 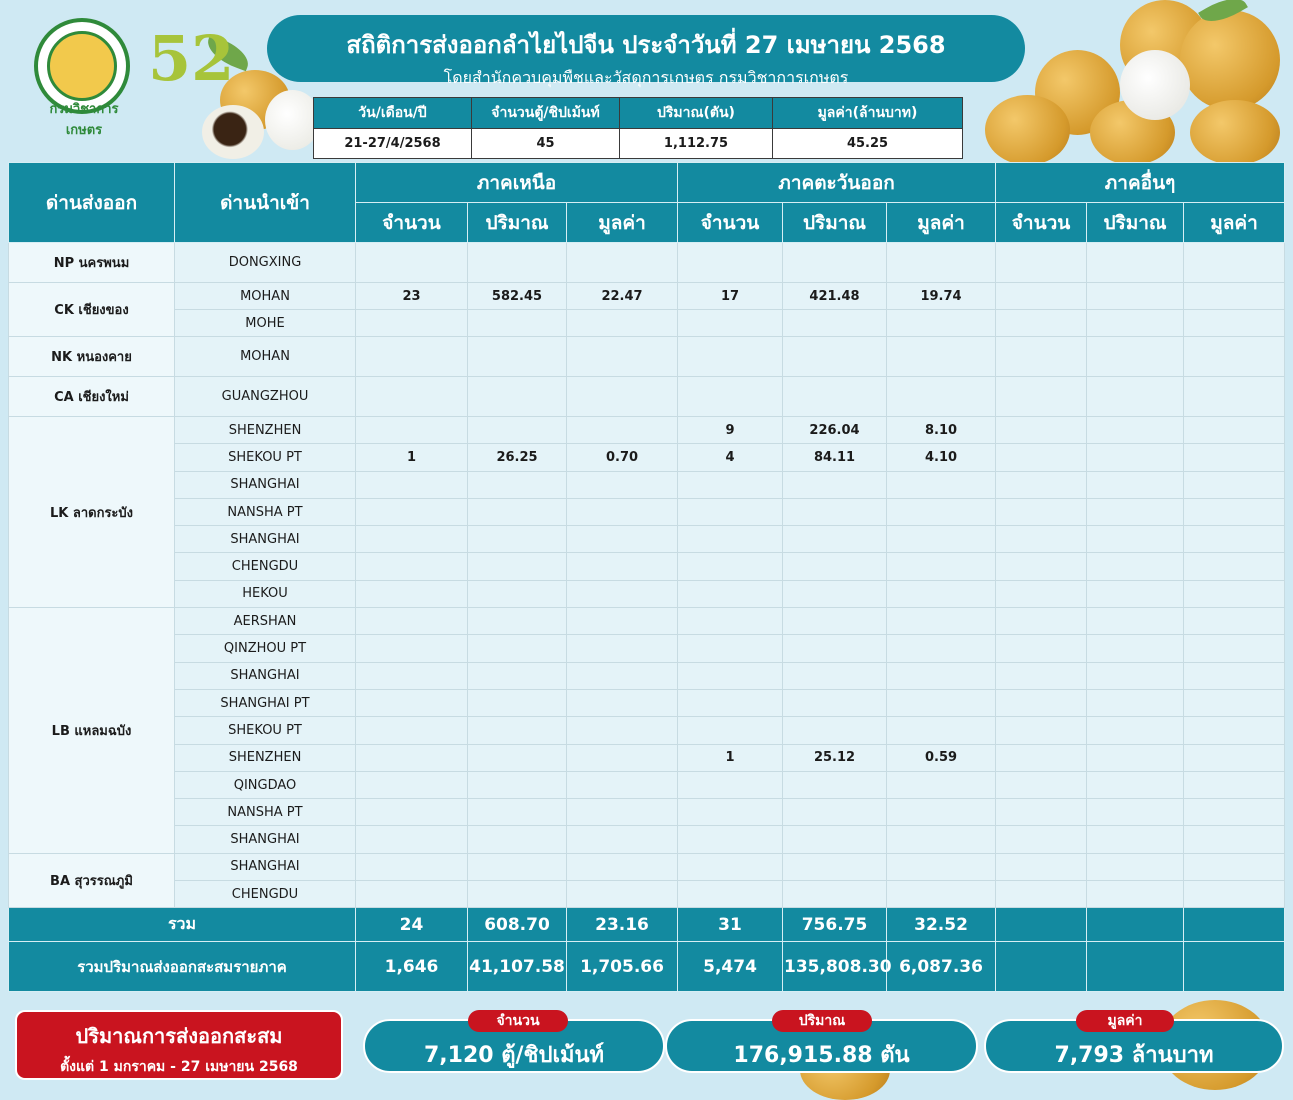 I want to click on subheader-north-volume: ปริมาณ, so click(x=517, y=222).